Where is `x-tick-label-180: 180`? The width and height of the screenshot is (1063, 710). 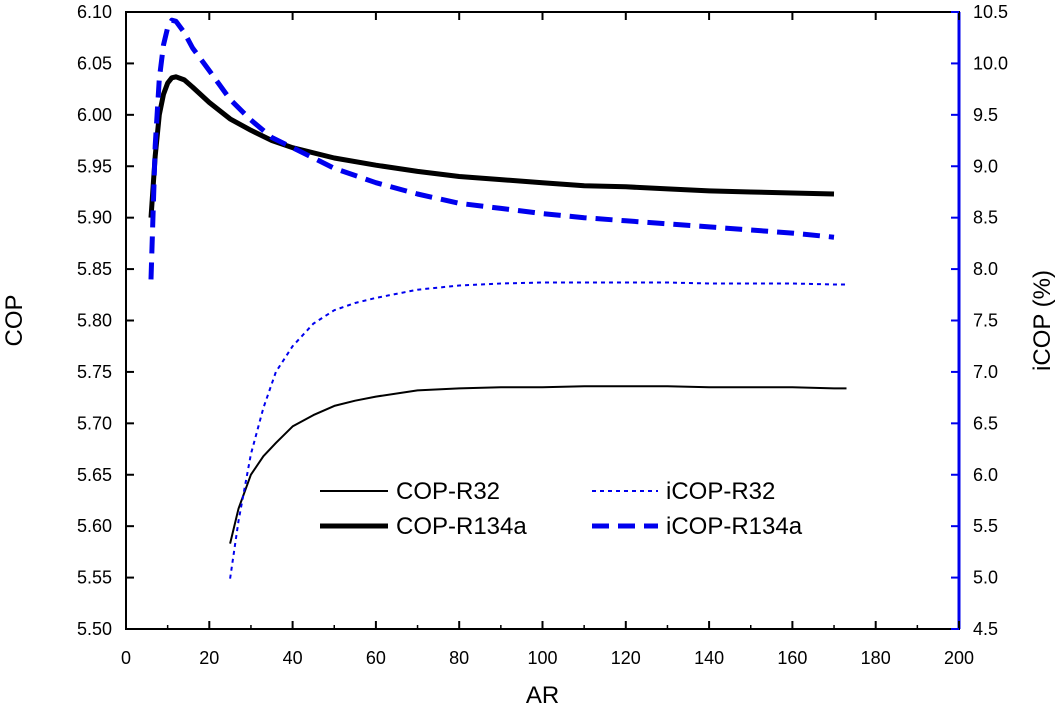 x-tick-label-180: 180 is located at coordinates (876, 658).